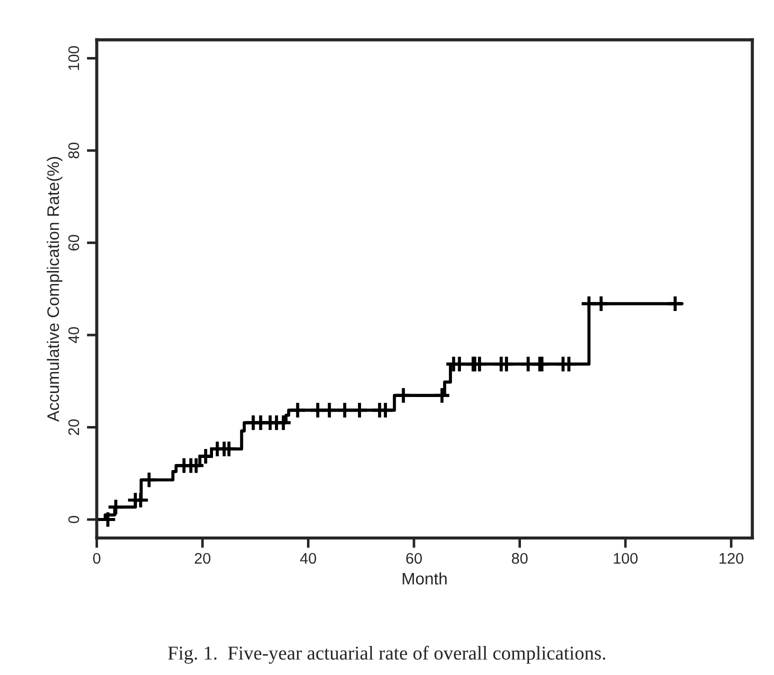 The image size is (774, 675). What do you see at coordinates (387, 655) in the screenshot?
I see `caption: Fig. 1. Five-year actuarial rate of overall complications.` at bounding box center [387, 655].